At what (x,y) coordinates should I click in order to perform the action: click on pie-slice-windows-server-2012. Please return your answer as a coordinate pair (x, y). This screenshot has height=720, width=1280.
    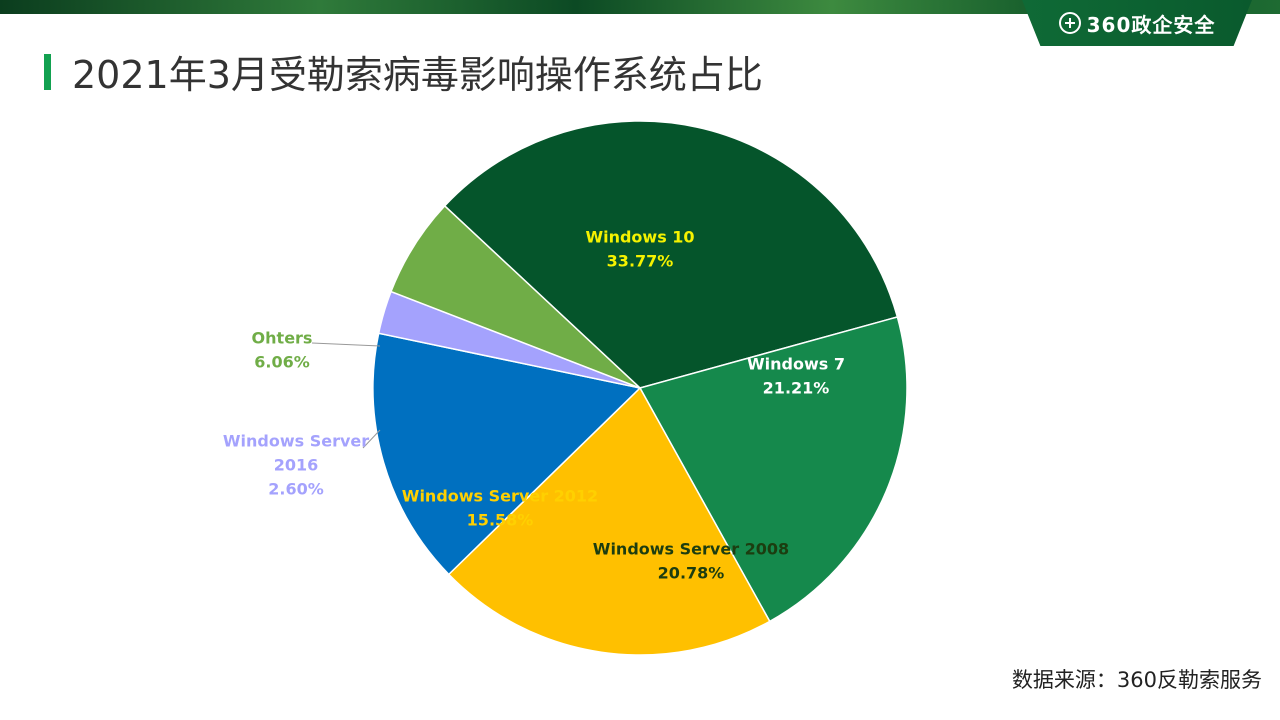
    Looking at the image, I should click on (507, 454).